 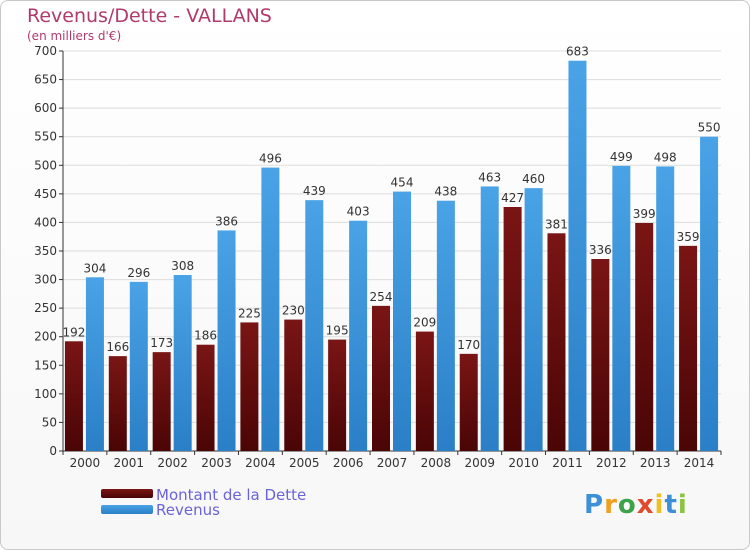 I want to click on bar-debt-2011, so click(x=556, y=342).